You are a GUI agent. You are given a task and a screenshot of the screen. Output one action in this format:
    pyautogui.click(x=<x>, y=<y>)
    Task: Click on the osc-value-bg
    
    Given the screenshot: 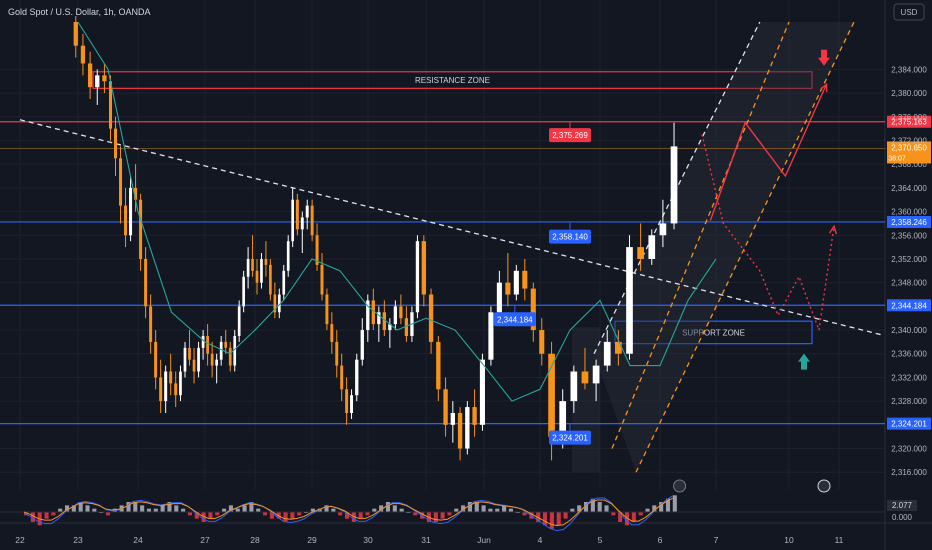 What is the action you would take?
    pyautogui.click(x=902, y=505)
    